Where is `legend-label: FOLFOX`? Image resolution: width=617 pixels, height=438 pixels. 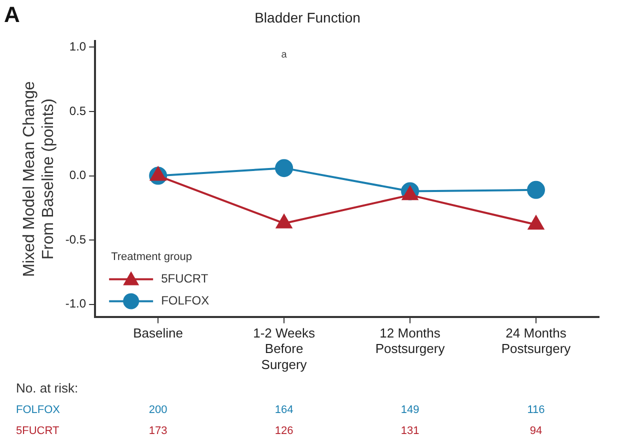
legend-label: FOLFOX is located at coordinates (185, 301).